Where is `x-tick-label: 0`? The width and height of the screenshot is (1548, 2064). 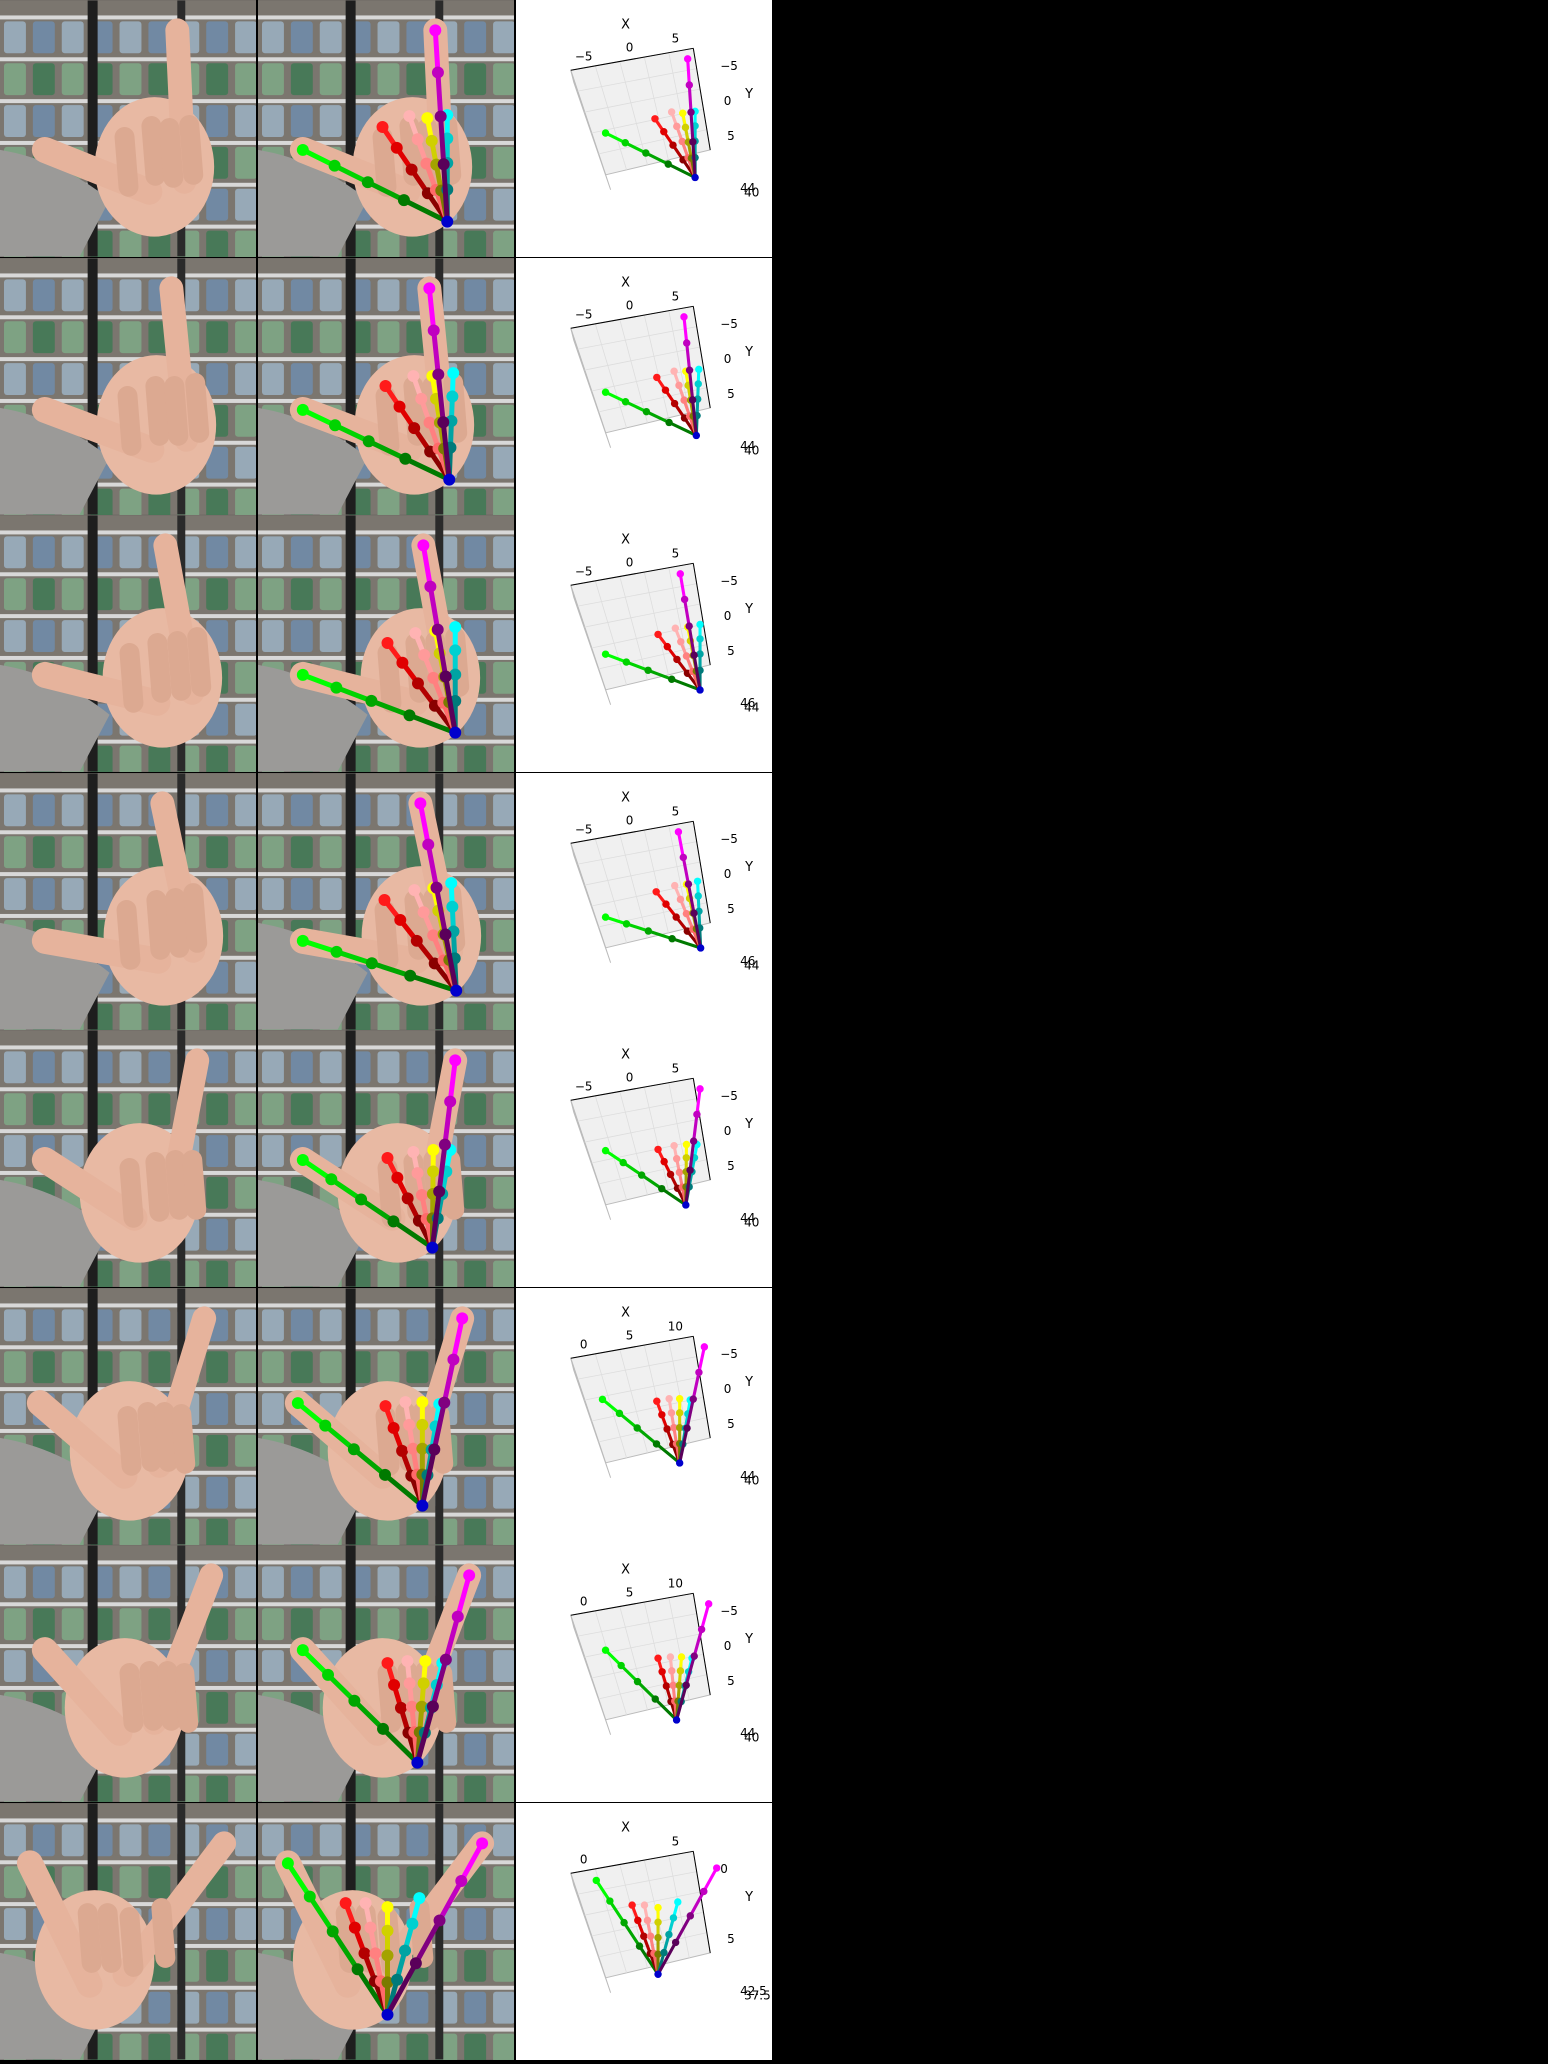
x-tick-label: 0 is located at coordinates (584, 1601).